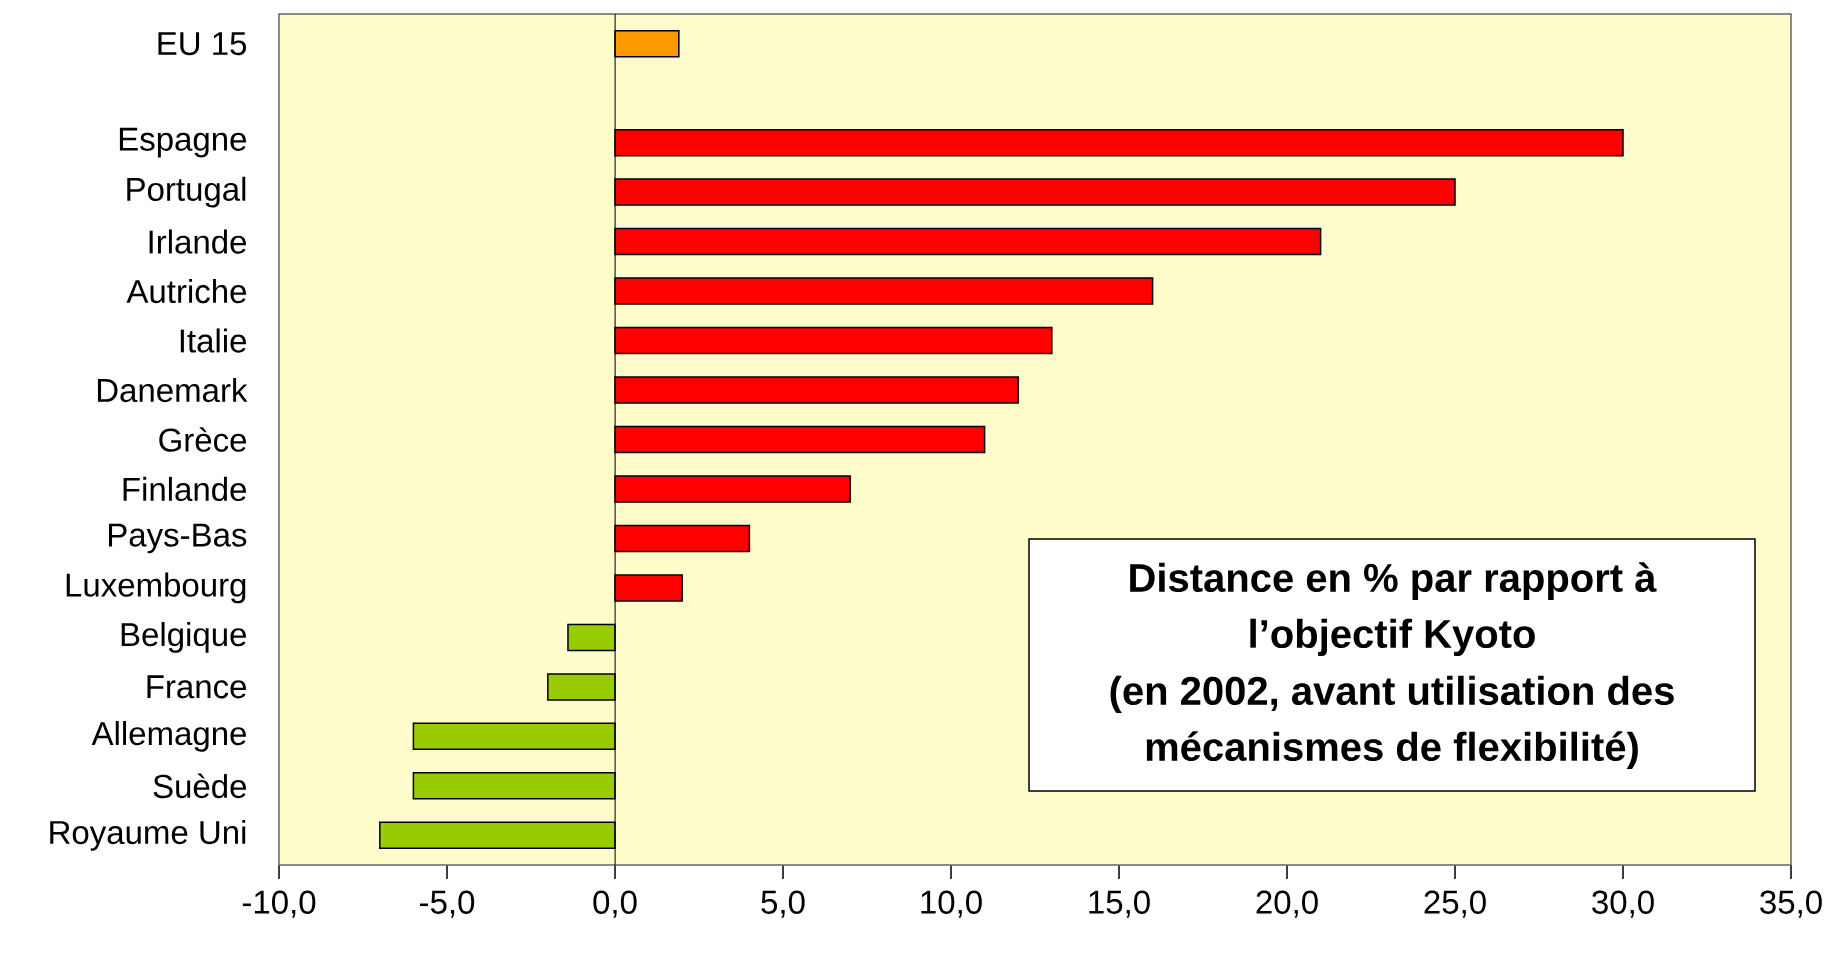  What do you see at coordinates (186, 291) in the screenshot?
I see `y-tick-label: Autriche` at bounding box center [186, 291].